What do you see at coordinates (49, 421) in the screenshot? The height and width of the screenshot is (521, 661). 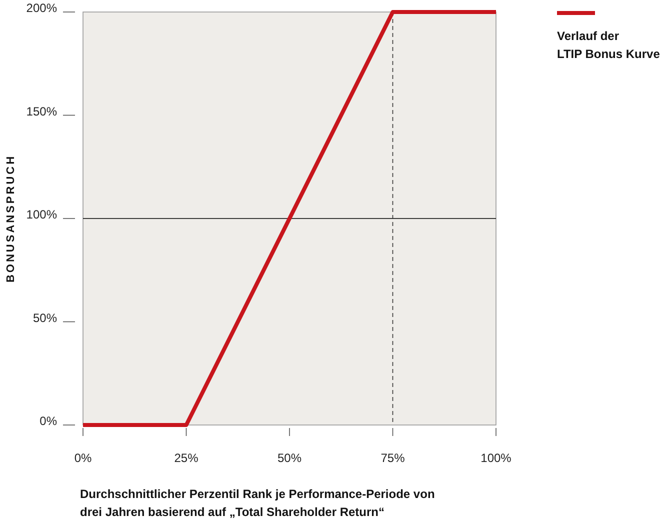 I see `y-tick-label: 0%` at bounding box center [49, 421].